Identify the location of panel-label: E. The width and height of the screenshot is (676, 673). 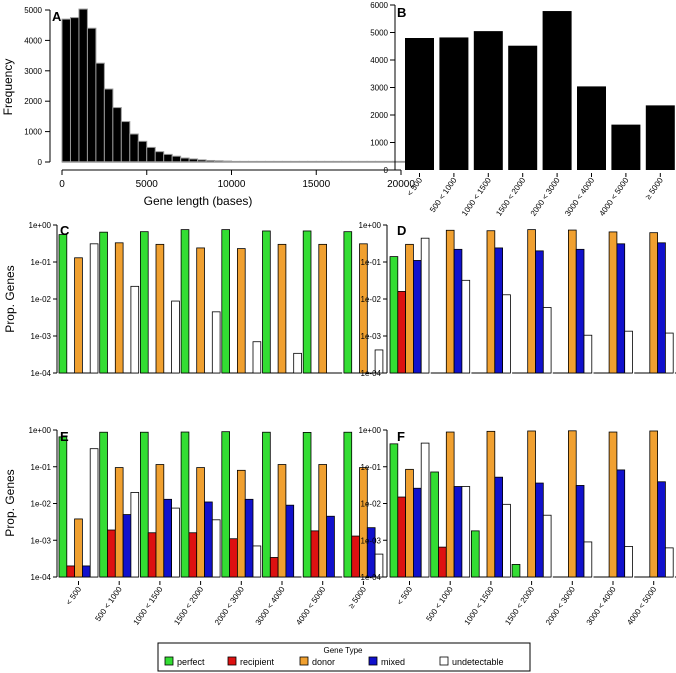
(64, 436).